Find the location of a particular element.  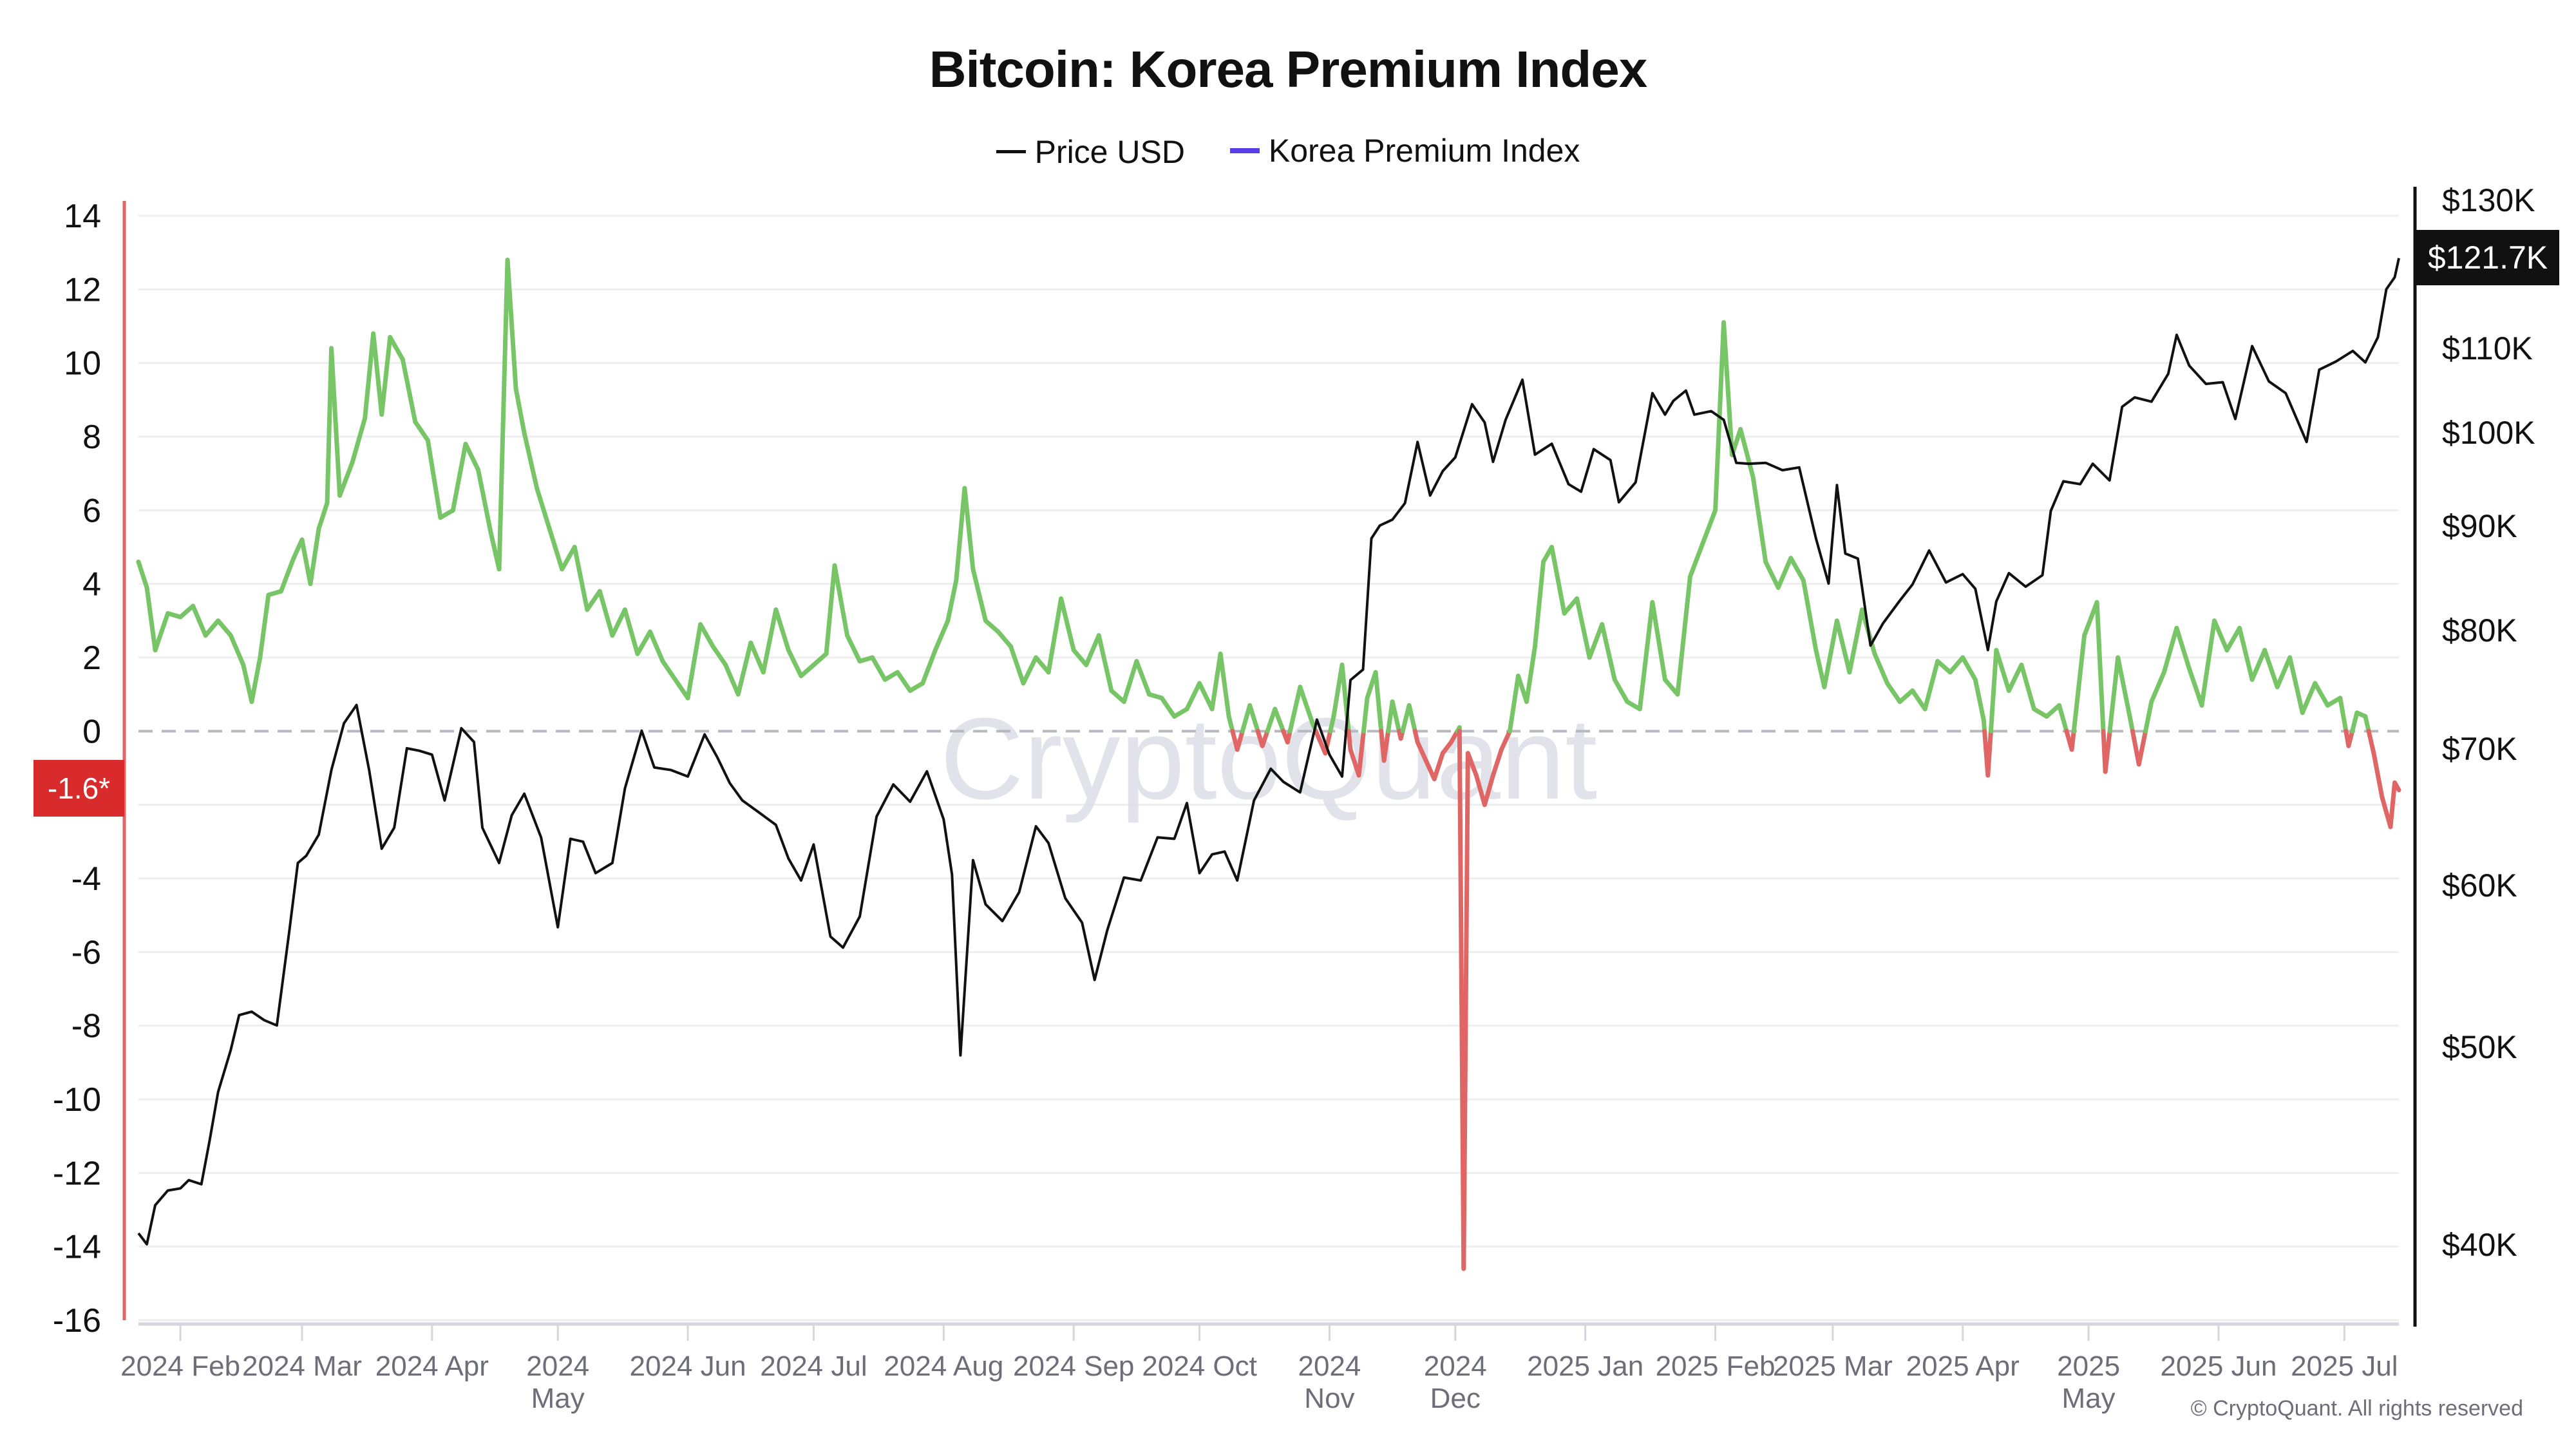

x-axis-tick-label: 2025 is located at coordinates (2088, 1366).